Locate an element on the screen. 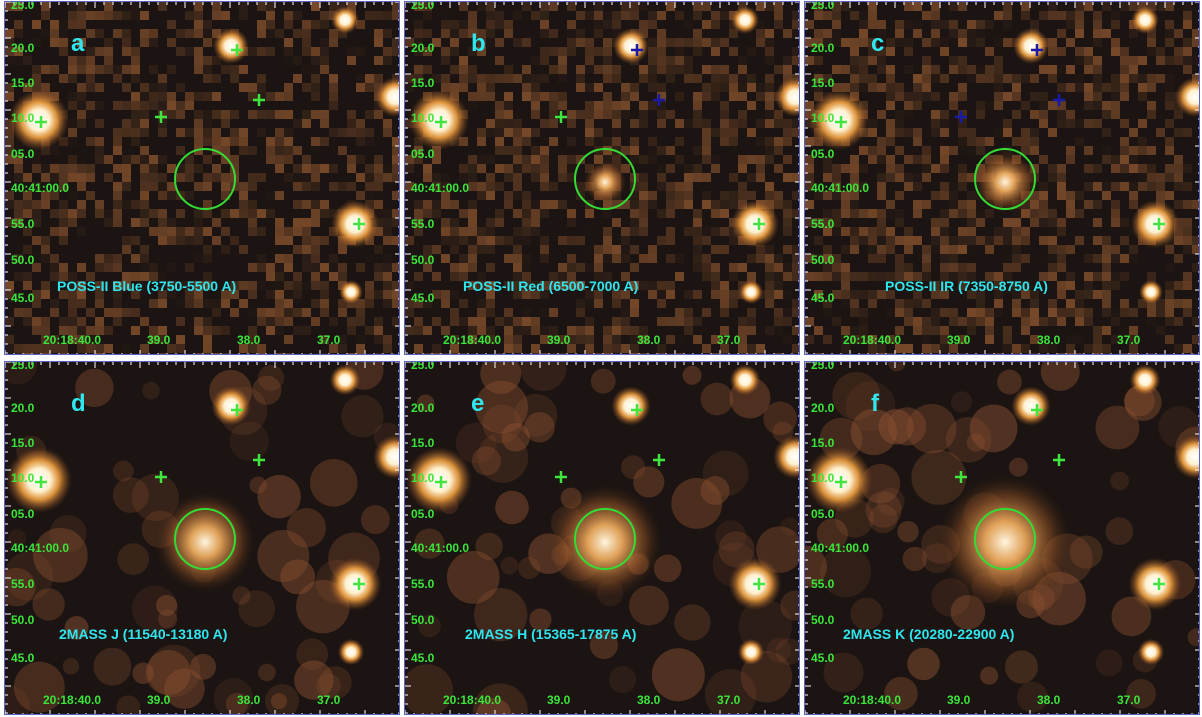  panel-caption: POSS-II Blue (3750-5500 A) is located at coordinates (147, 286).